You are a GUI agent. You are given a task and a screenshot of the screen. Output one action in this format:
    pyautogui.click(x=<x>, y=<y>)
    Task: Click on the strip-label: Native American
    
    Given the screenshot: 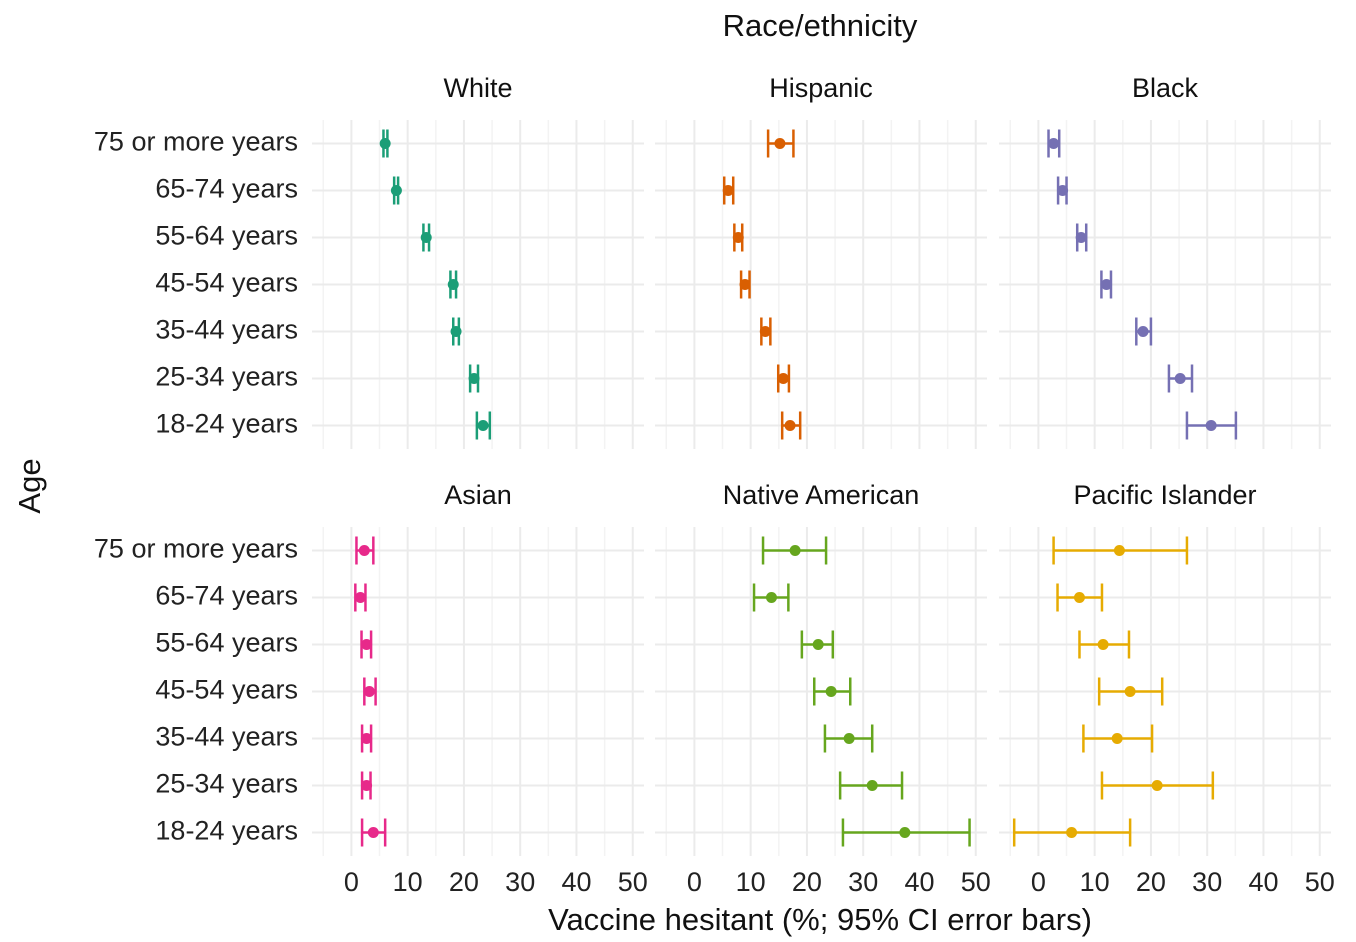 What is the action you would take?
    pyautogui.click(x=821, y=495)
    